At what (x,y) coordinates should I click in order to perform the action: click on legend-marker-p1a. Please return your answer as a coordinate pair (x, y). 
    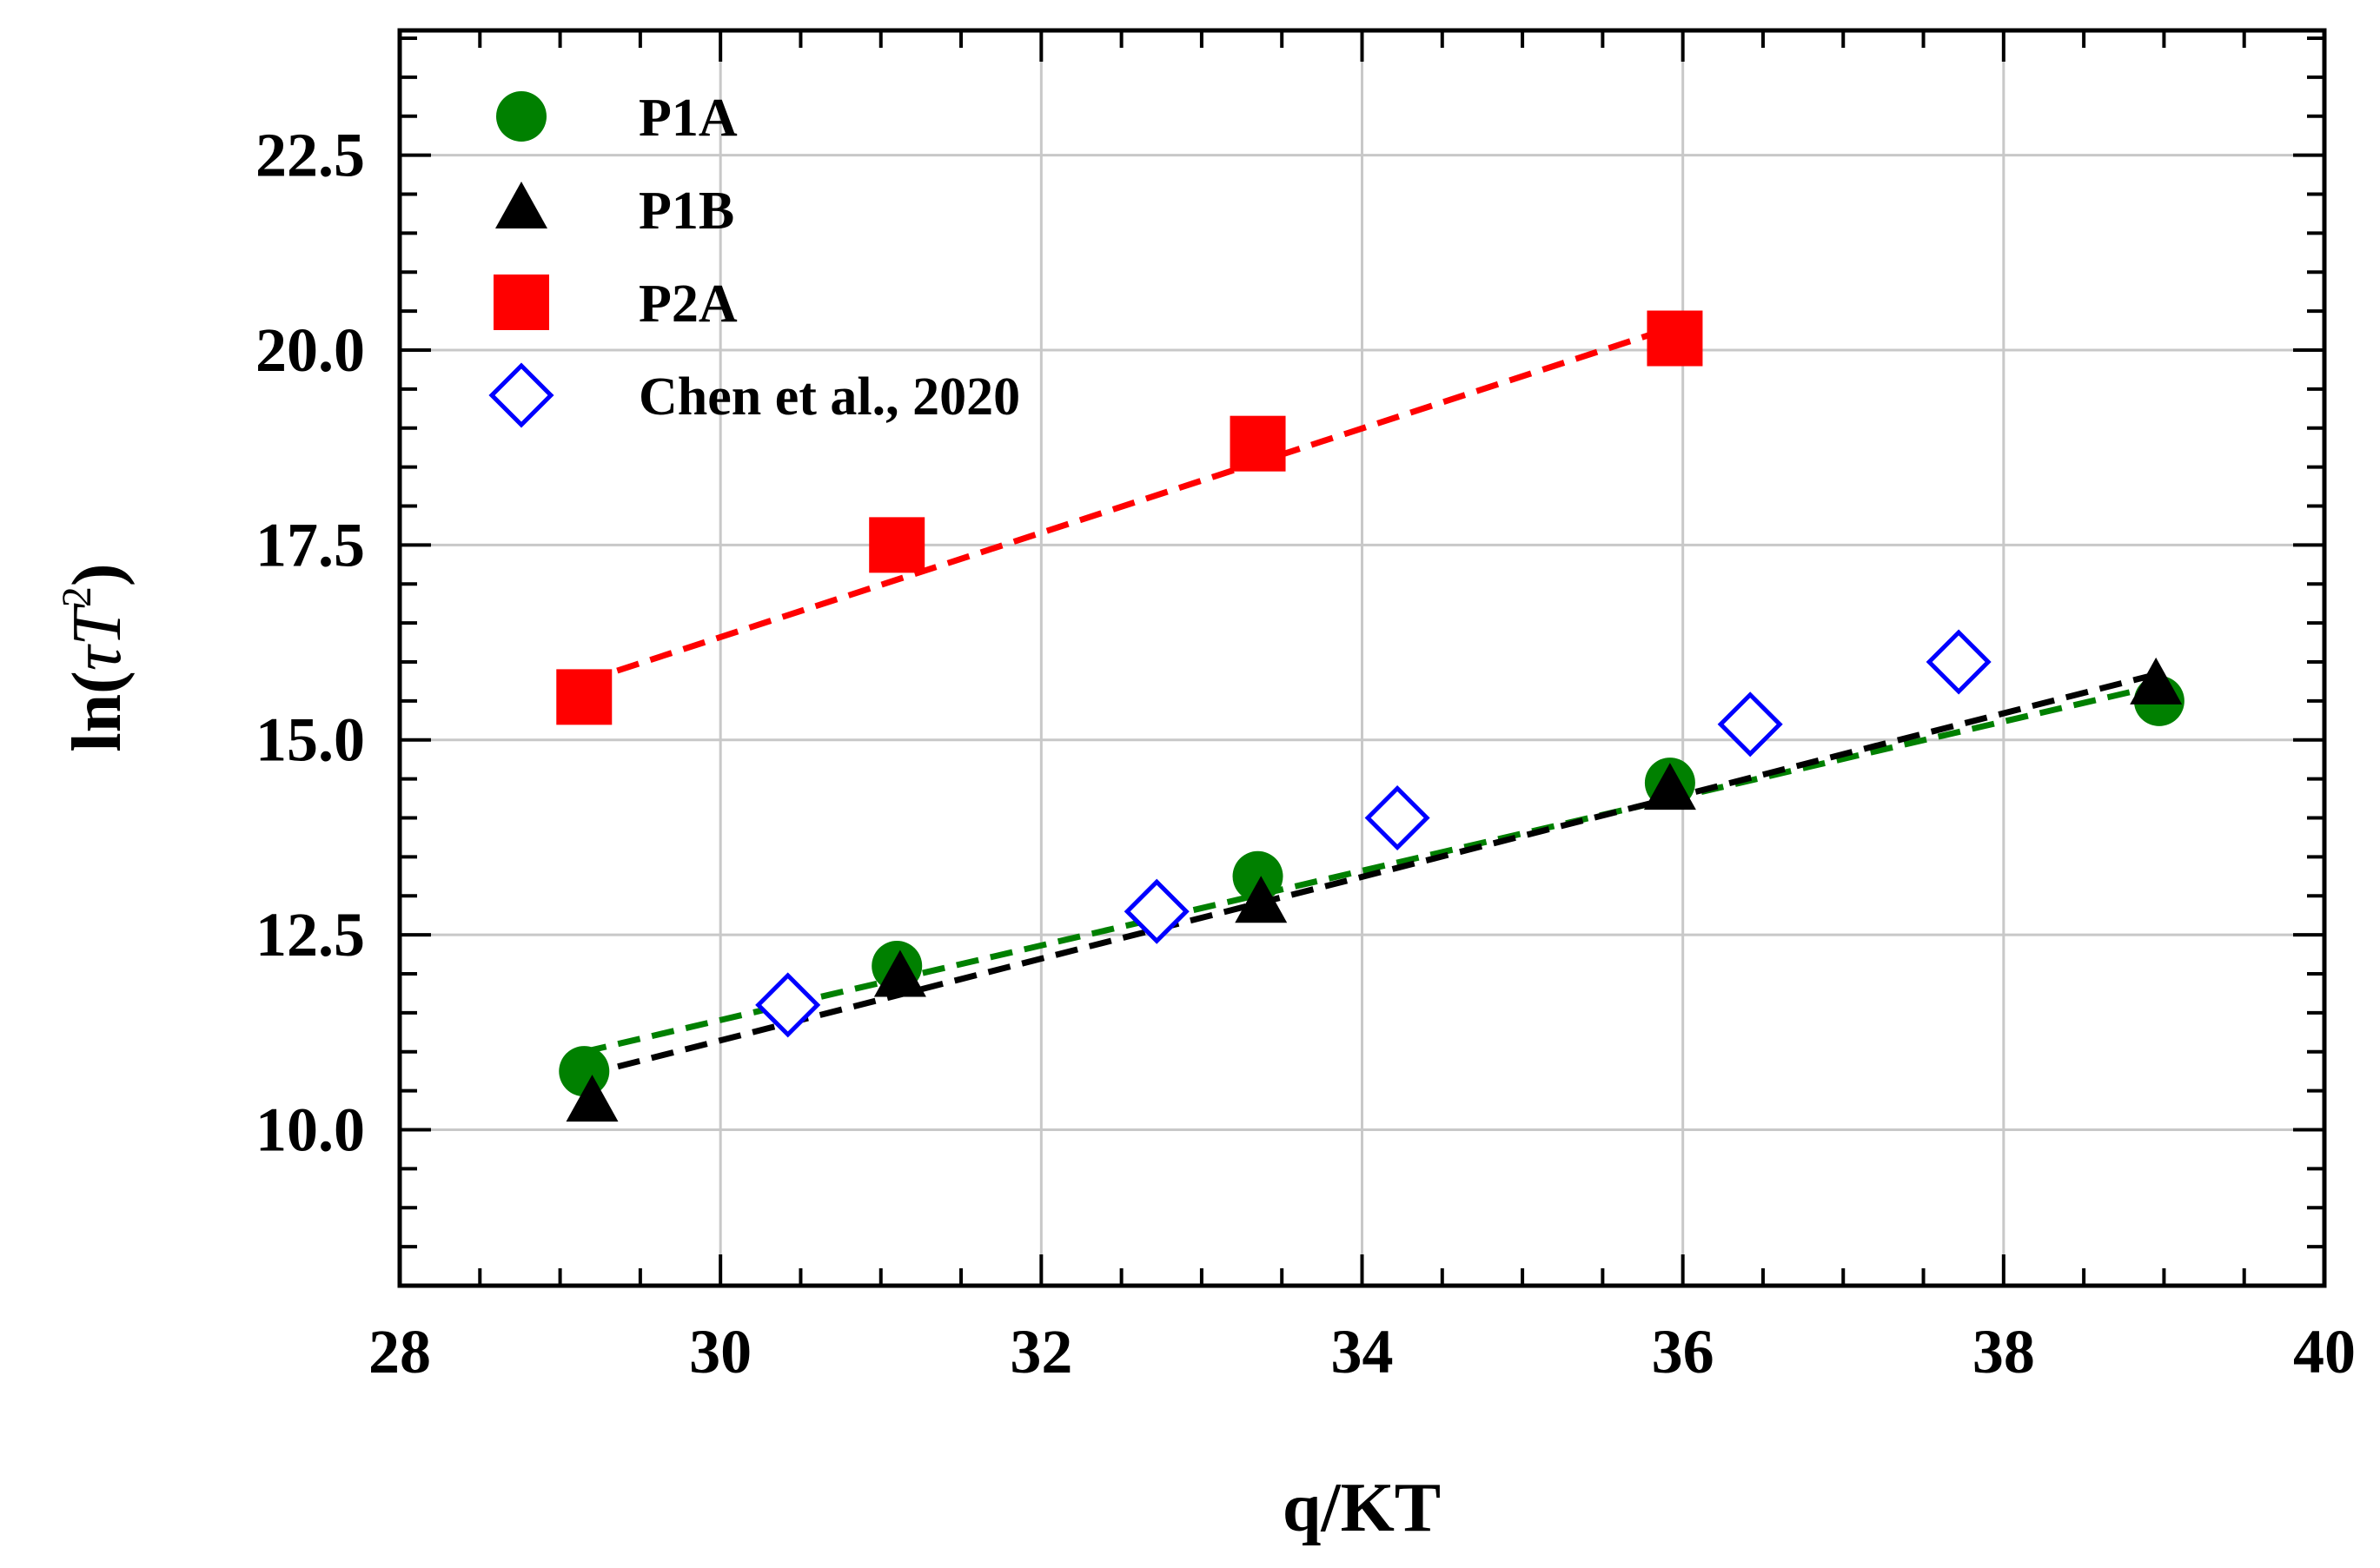
    Looking at the image, I should click on (521, 116).